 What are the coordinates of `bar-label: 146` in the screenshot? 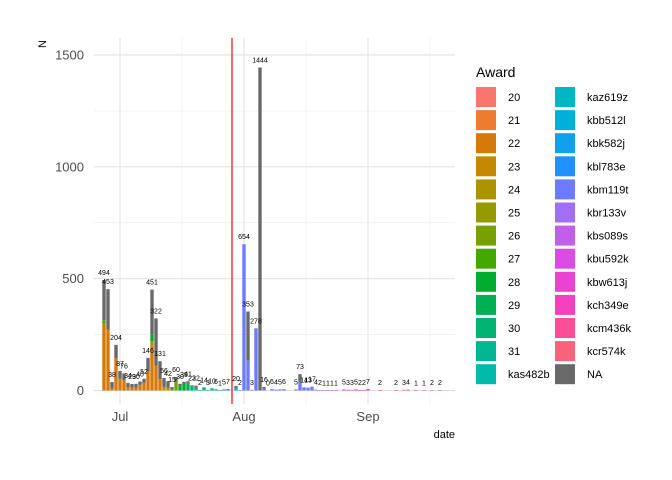 It's located at (148, 351).